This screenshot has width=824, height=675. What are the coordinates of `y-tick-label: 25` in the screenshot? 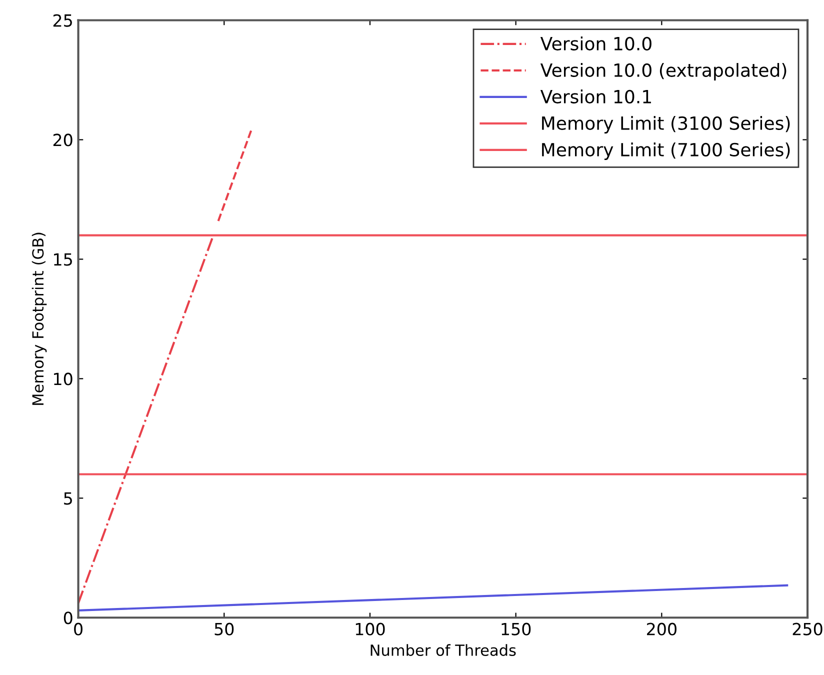 It's located at (62, 20).